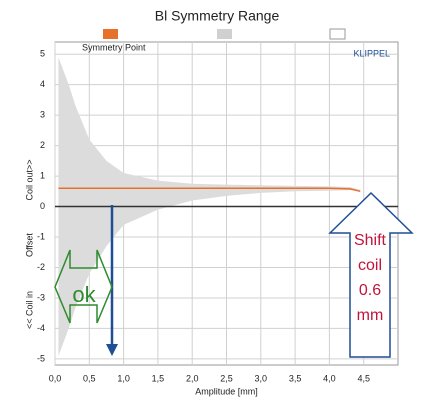 The image size is (434, 411). Describe the element at coordinates (370, 265) in the screenshot. I see `annotation-shift: coil` at that location.